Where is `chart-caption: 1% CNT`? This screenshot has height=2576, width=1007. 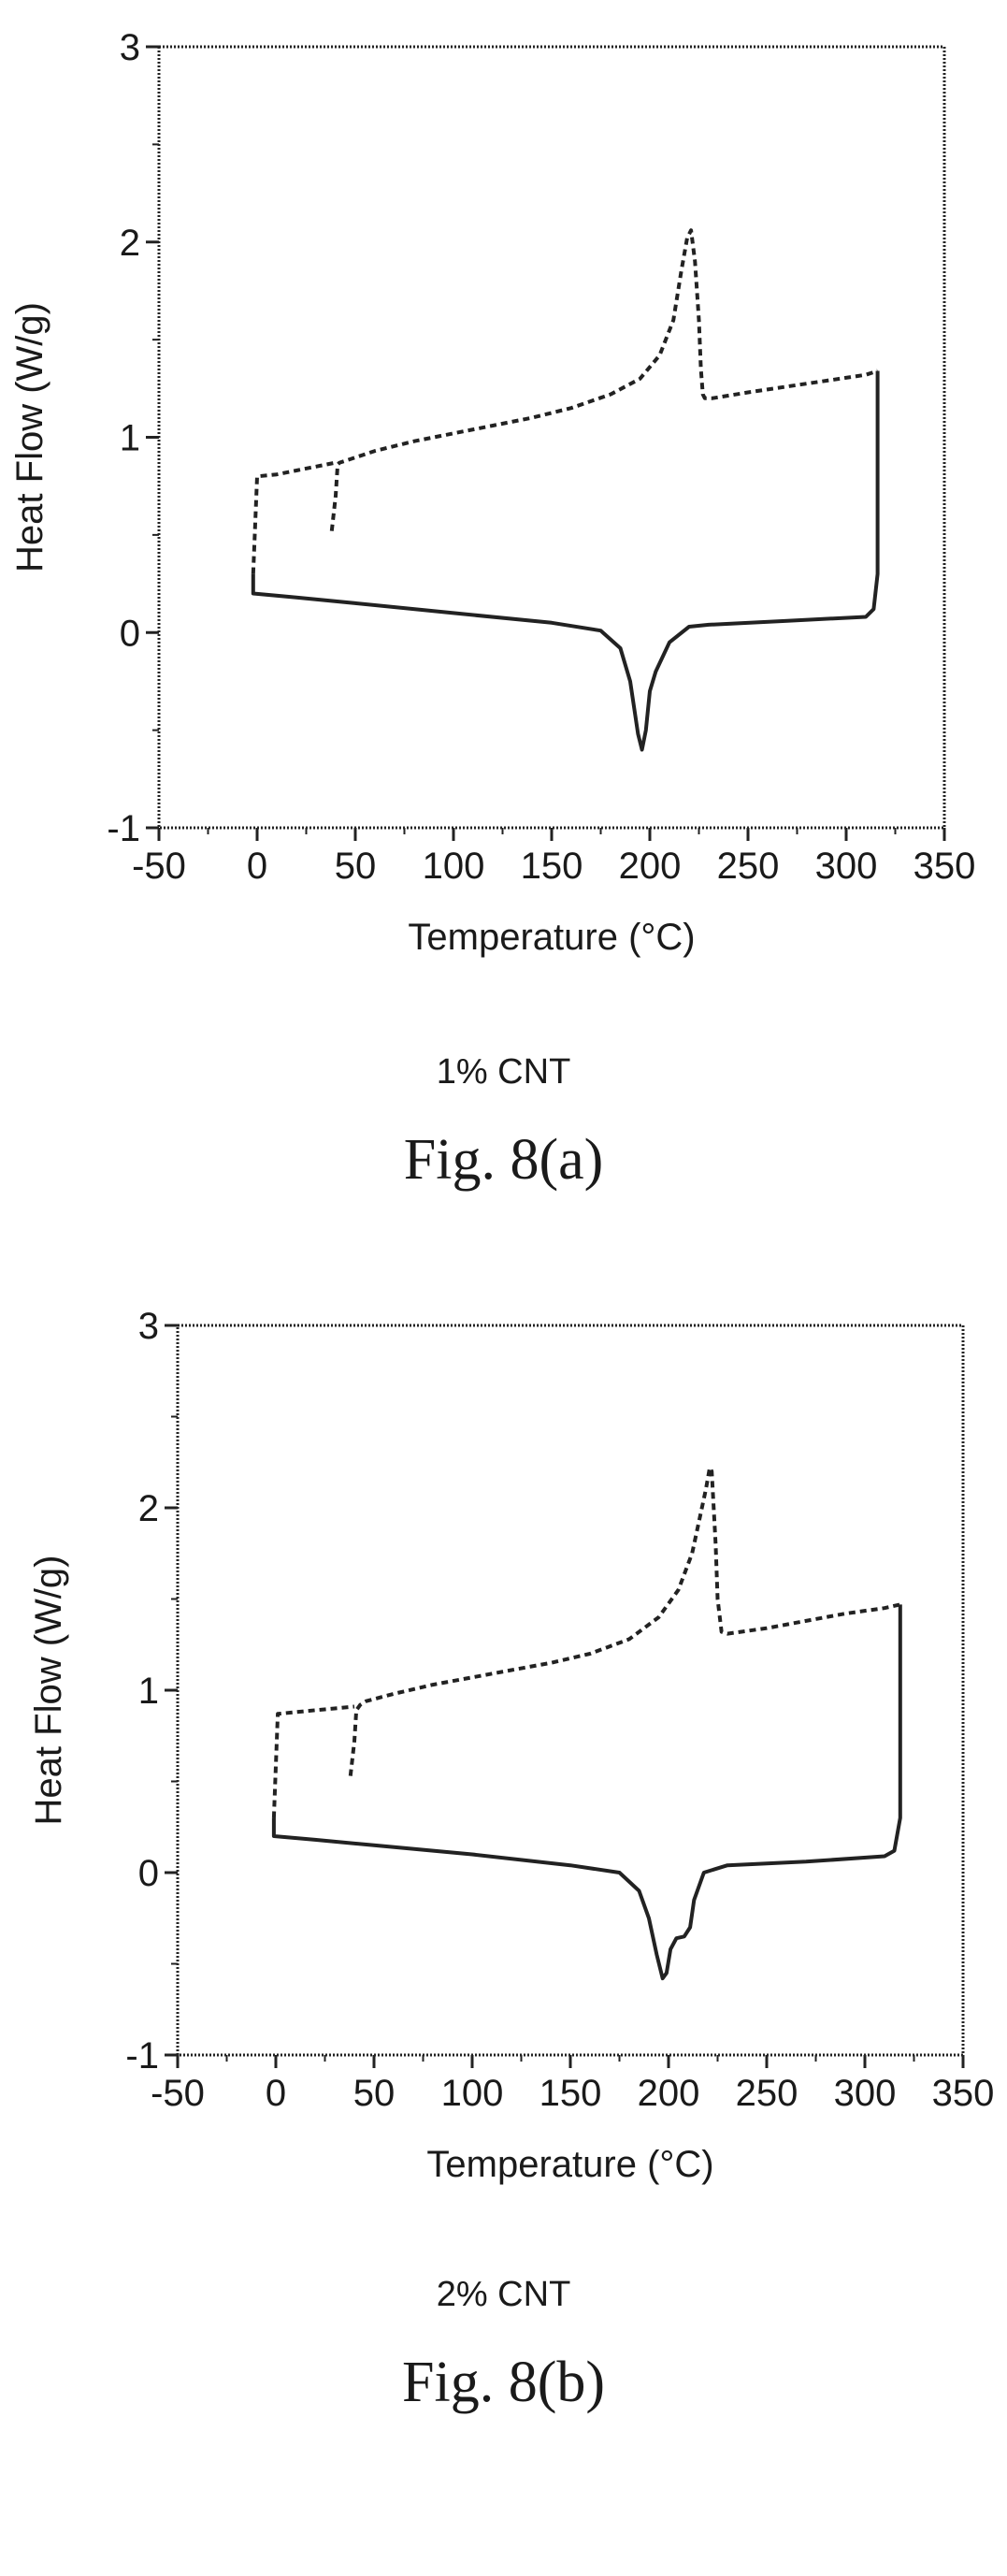 chart-caption: 1% CNT is located at coordinates (503, 1072).